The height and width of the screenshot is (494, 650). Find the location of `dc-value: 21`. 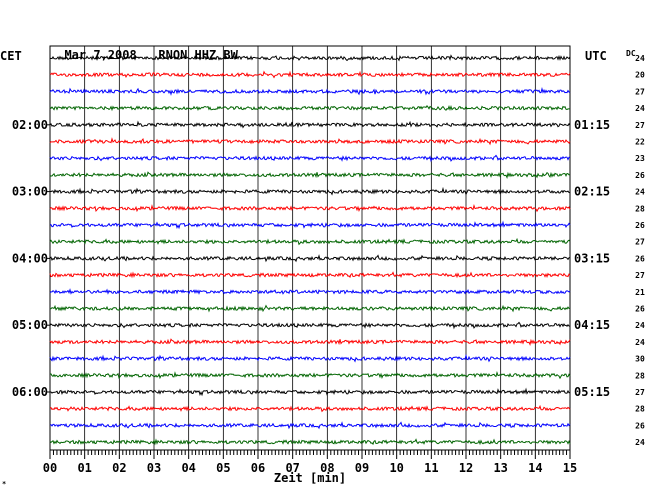

dc-value: 21 is located at coordinates (640, 292).